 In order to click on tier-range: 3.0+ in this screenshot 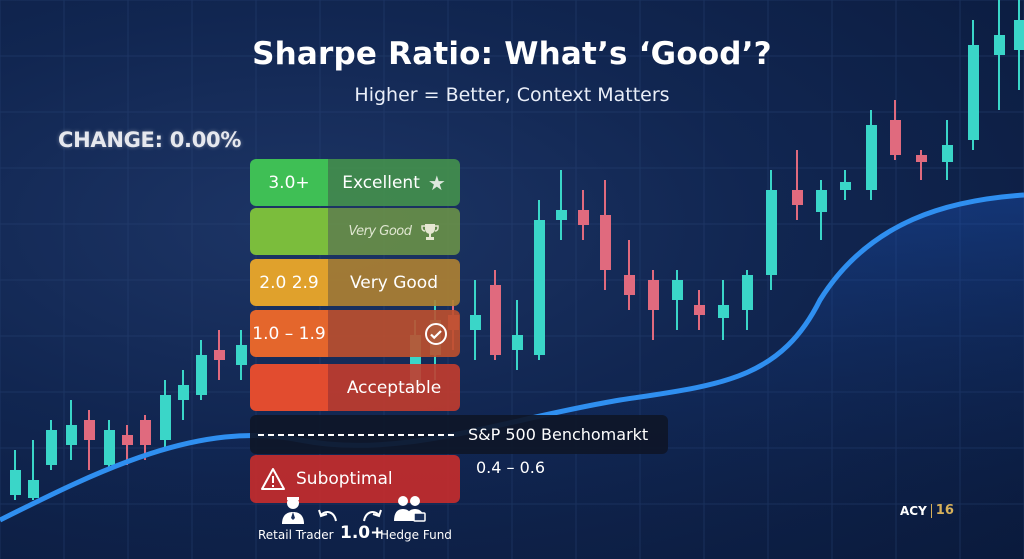, I will do `click(289, 182)`.